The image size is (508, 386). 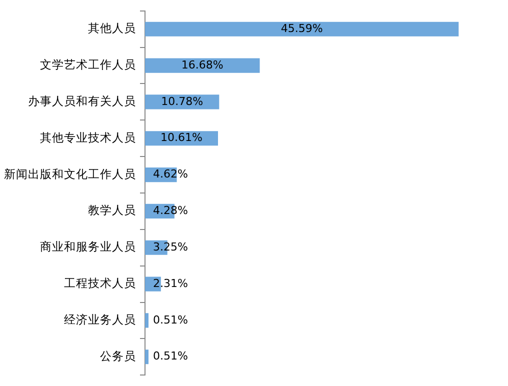 What do you see at coordinates (112, 210) in the screenshot?
I see `y-tick-label: 教学人员` at bounding box center [112, 210].